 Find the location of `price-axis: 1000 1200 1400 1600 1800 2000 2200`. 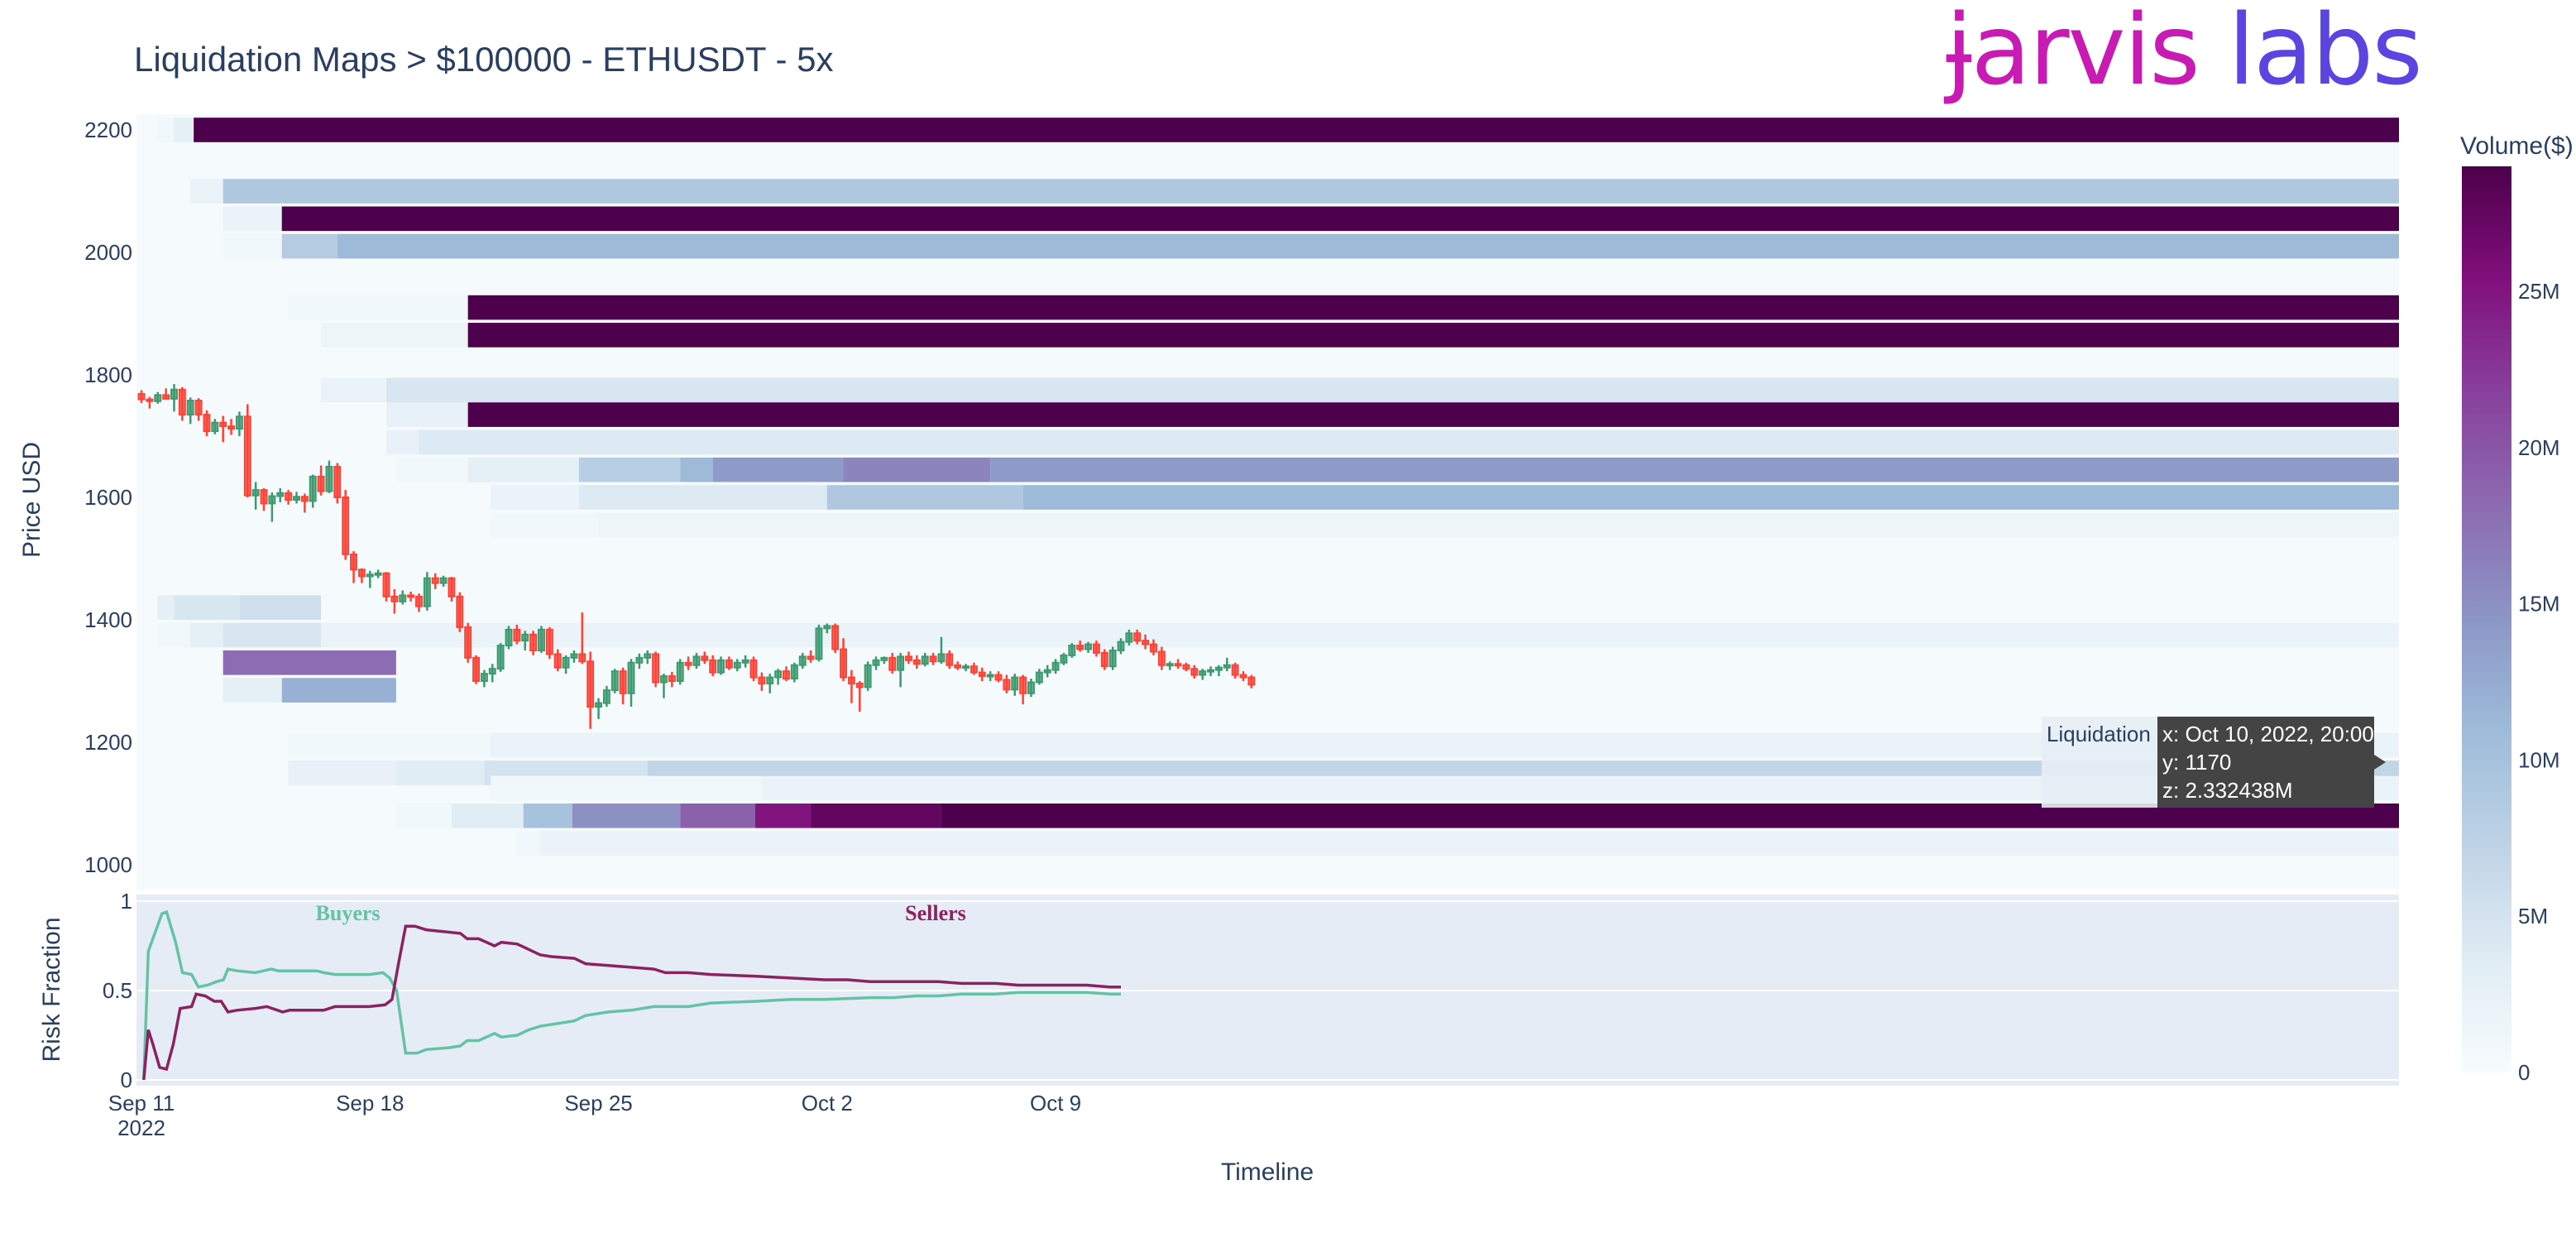

price-axis: 1000 1200 1400 1600 1800 2000 2200 is located at coordinates (108, 497).